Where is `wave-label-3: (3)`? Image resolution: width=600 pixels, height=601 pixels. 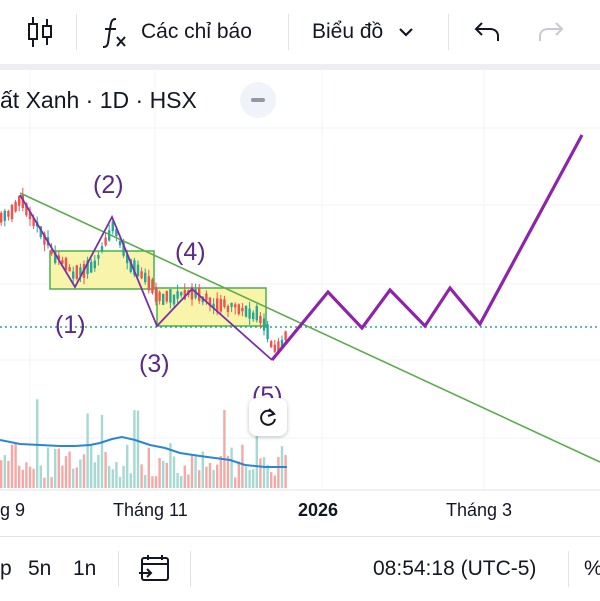 wave-label-3: (3) is located at coordinates (154, 364).